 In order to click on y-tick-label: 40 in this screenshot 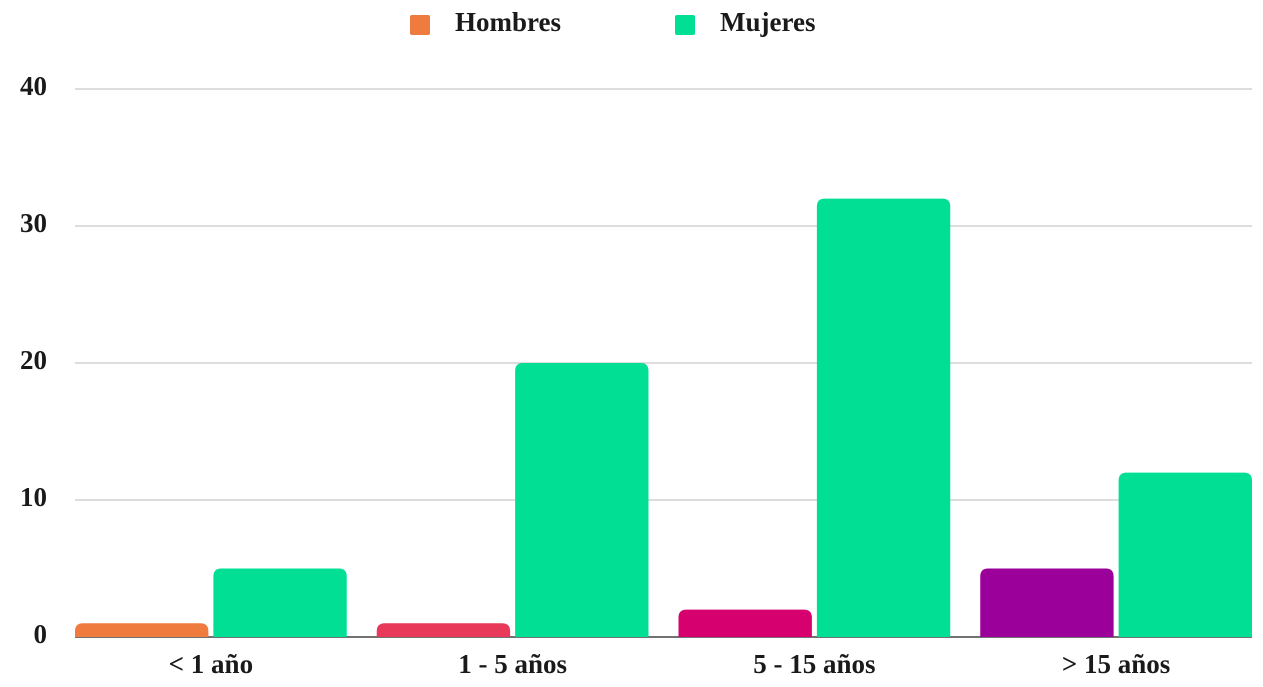, I will do `click(33, 86)`.